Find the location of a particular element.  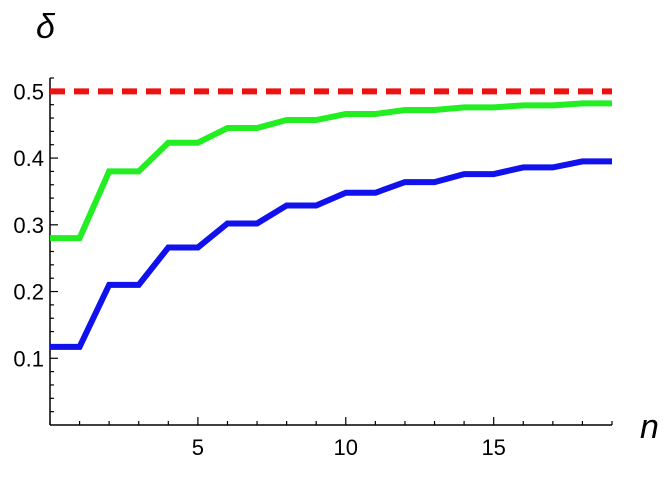

y-tick-label: 0.4 is located at coordinates (28, 158).